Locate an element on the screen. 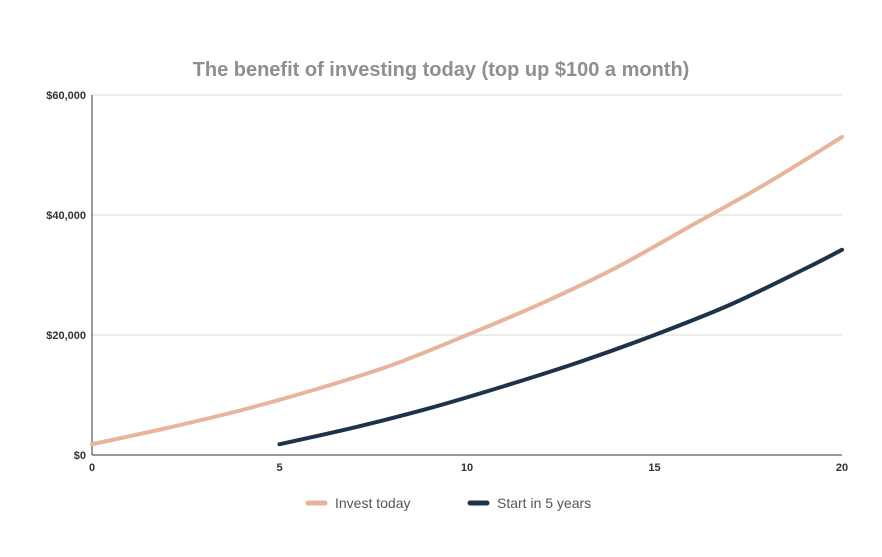 This screenshot has width=882, height=557. x-tick-label: 5 is located at coordinates (279, 468).